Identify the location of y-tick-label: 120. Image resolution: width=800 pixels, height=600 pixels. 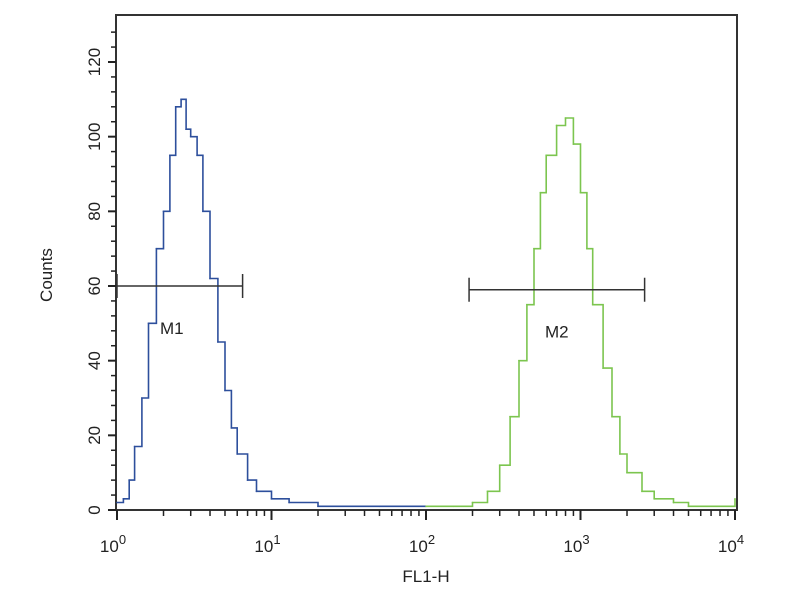
(94, 62).